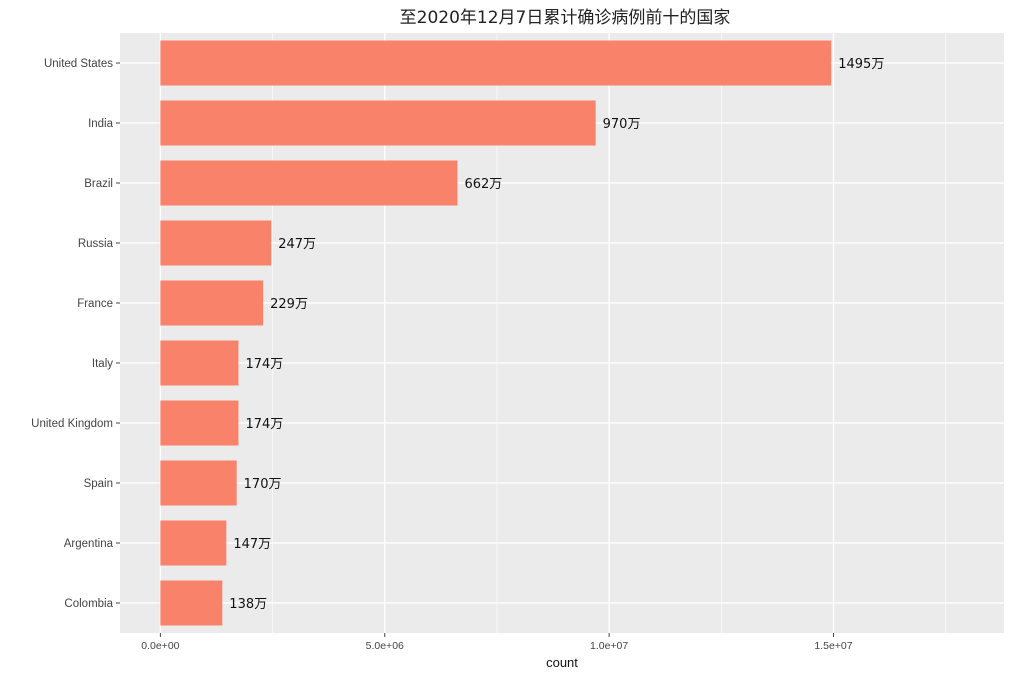 This screenshot has height=677, width=1013. Describe the element at coordinates (263, 484) in the screenshot. I see `data-label: 170万` at that location.